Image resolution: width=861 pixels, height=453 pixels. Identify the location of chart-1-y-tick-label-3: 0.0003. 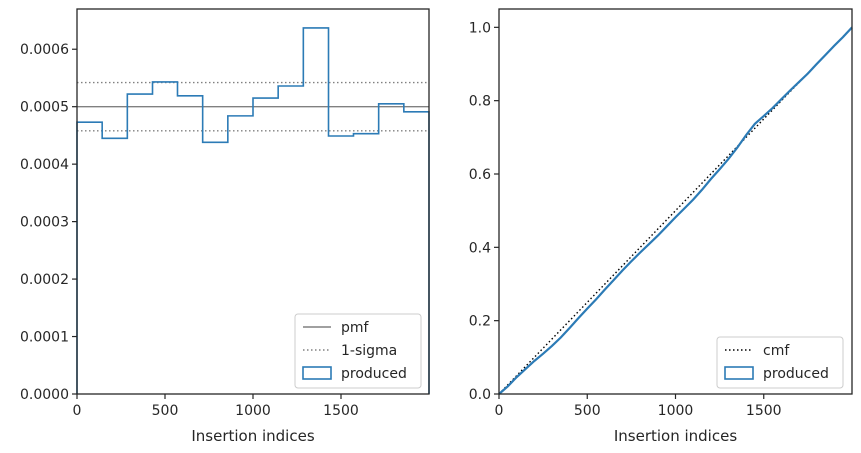
(44, 223).